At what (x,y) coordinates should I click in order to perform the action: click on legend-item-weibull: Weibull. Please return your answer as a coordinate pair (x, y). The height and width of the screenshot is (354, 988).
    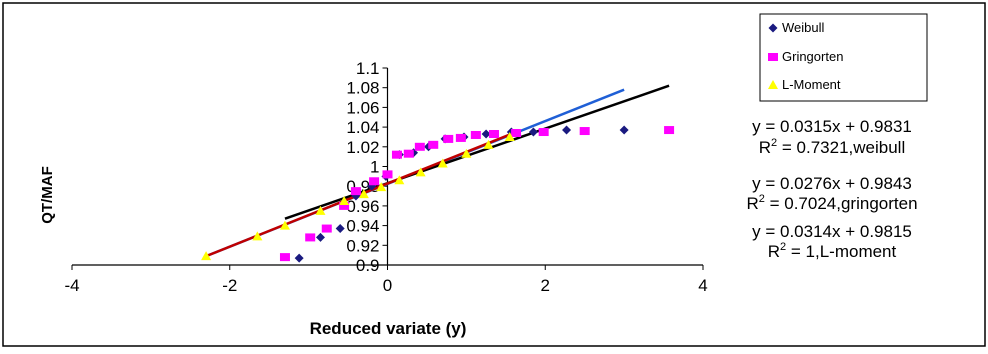
    Looking at the image, I should click on (796, 27).